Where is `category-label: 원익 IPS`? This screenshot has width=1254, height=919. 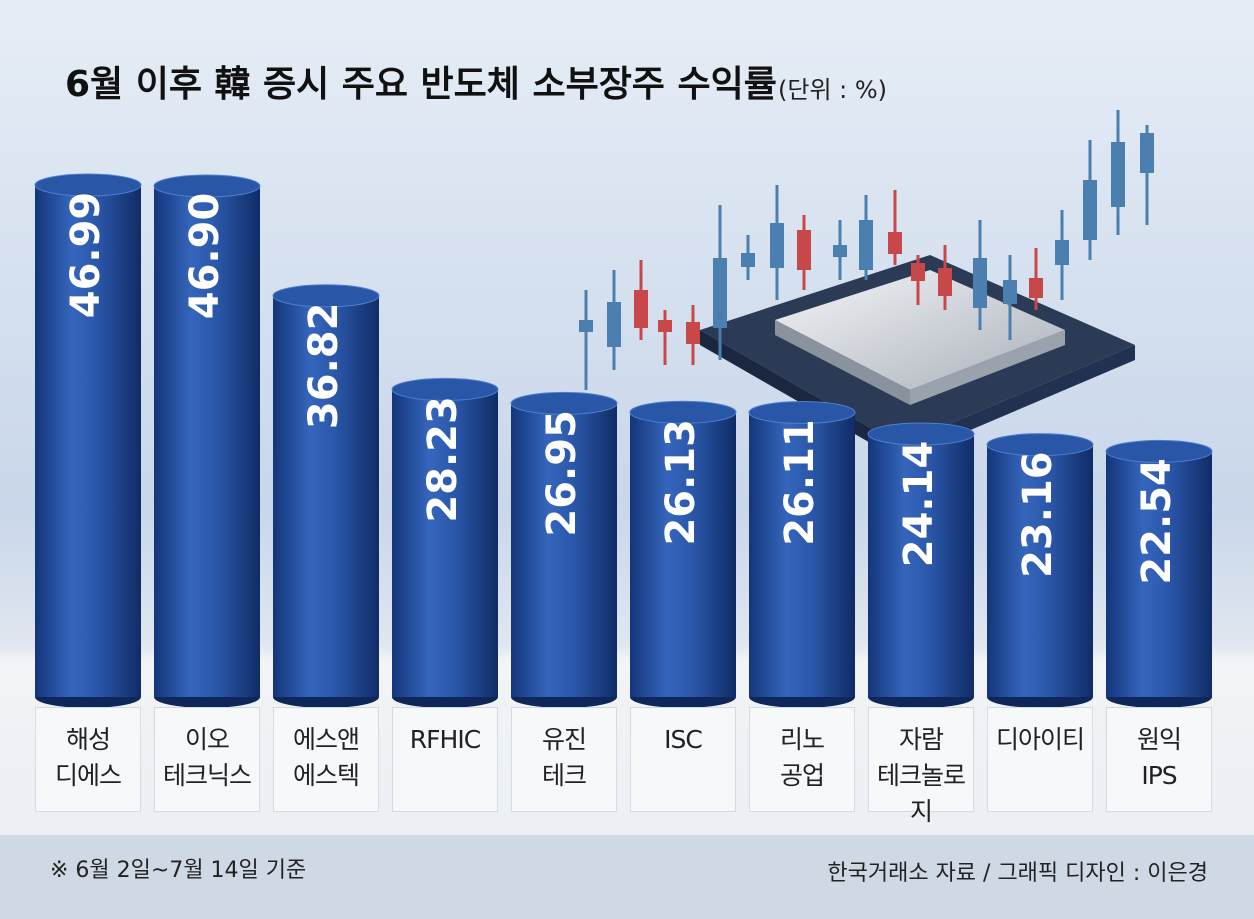
category-label: 원익 IPS is located at coordinates (1159, 759).